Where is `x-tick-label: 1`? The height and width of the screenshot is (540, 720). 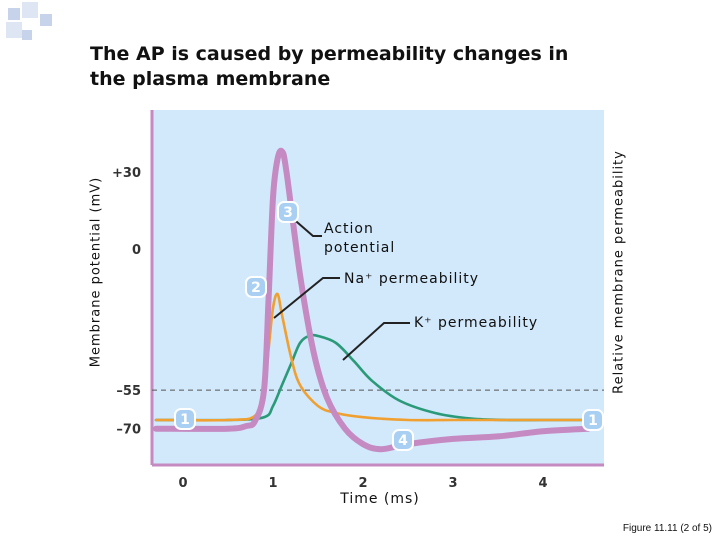
x-tick-label: 1 is located at coordinates (272, 483).